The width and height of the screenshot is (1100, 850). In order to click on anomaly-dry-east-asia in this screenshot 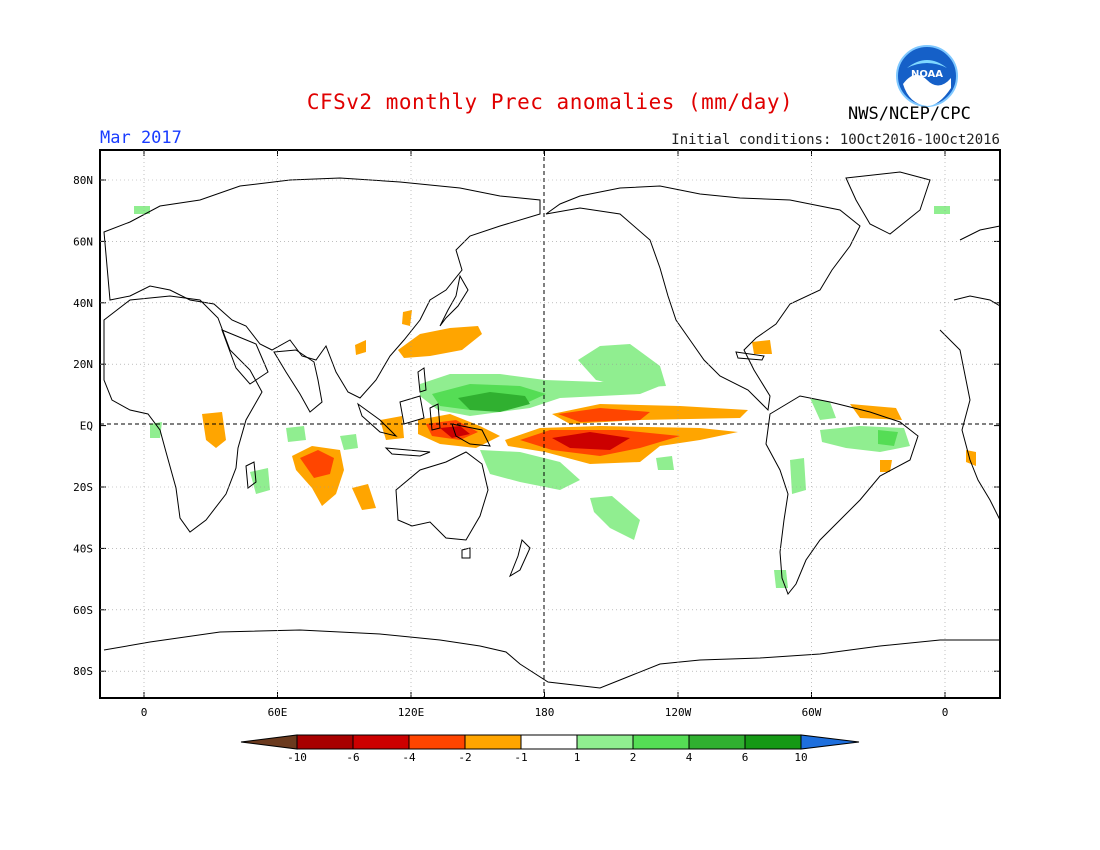, I will do `click(440, 342)`.